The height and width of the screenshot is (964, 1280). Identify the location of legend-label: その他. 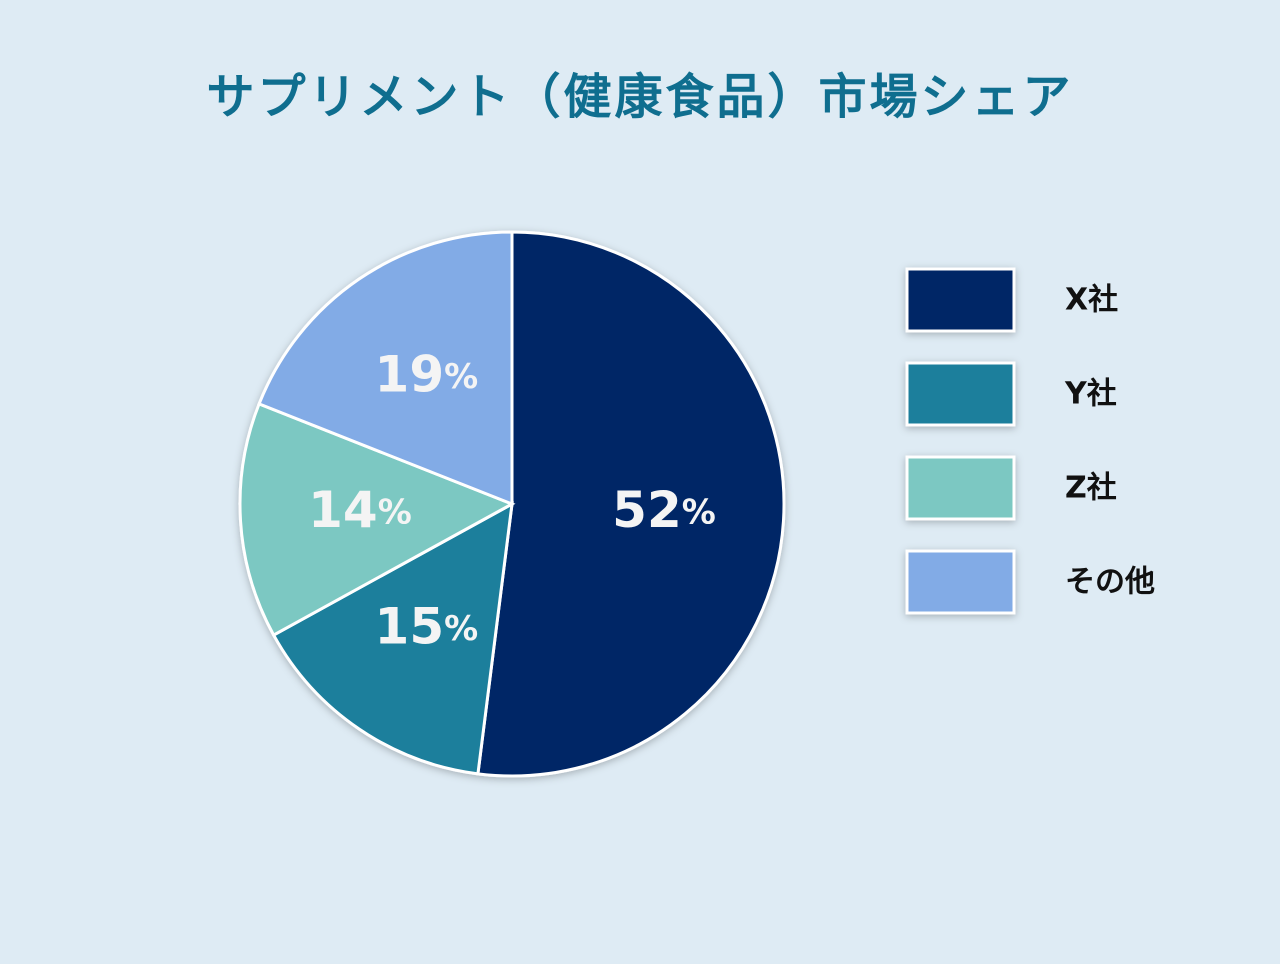
(1110, 582).